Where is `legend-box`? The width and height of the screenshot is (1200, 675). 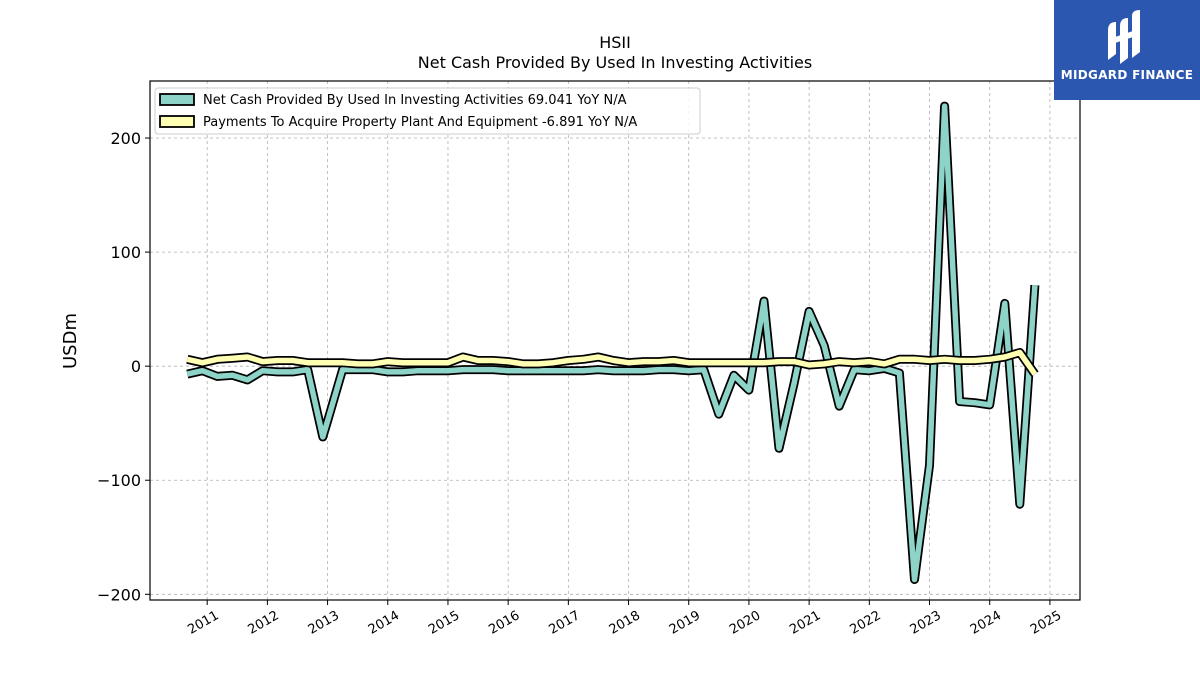 legend-box is located at coordinates (427, 111).